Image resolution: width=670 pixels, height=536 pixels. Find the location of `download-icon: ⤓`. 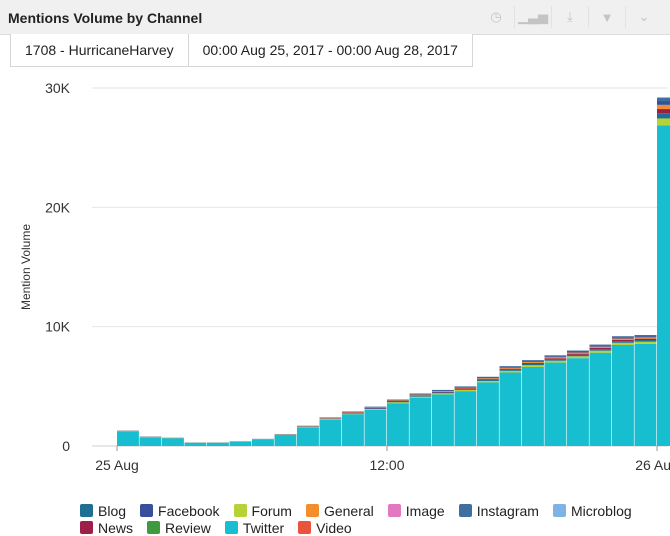

download-icon: ⤓ is located at coordinates (569, 17).